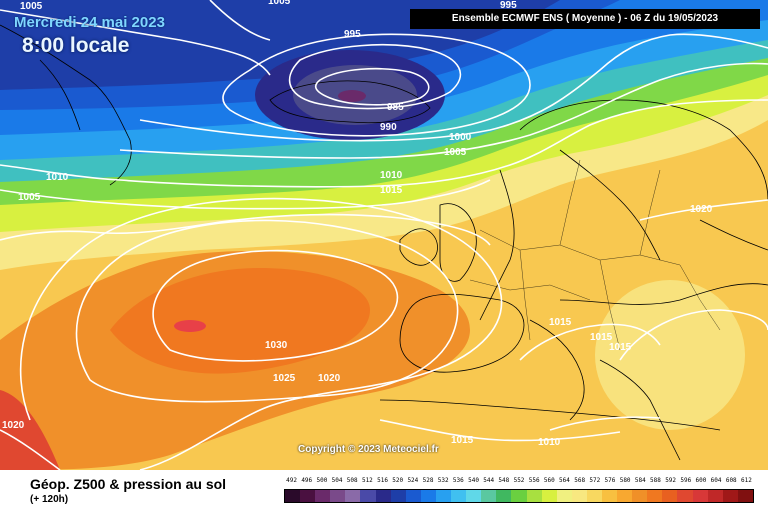  I want to click on scale-label: 608, so click(731, 480).